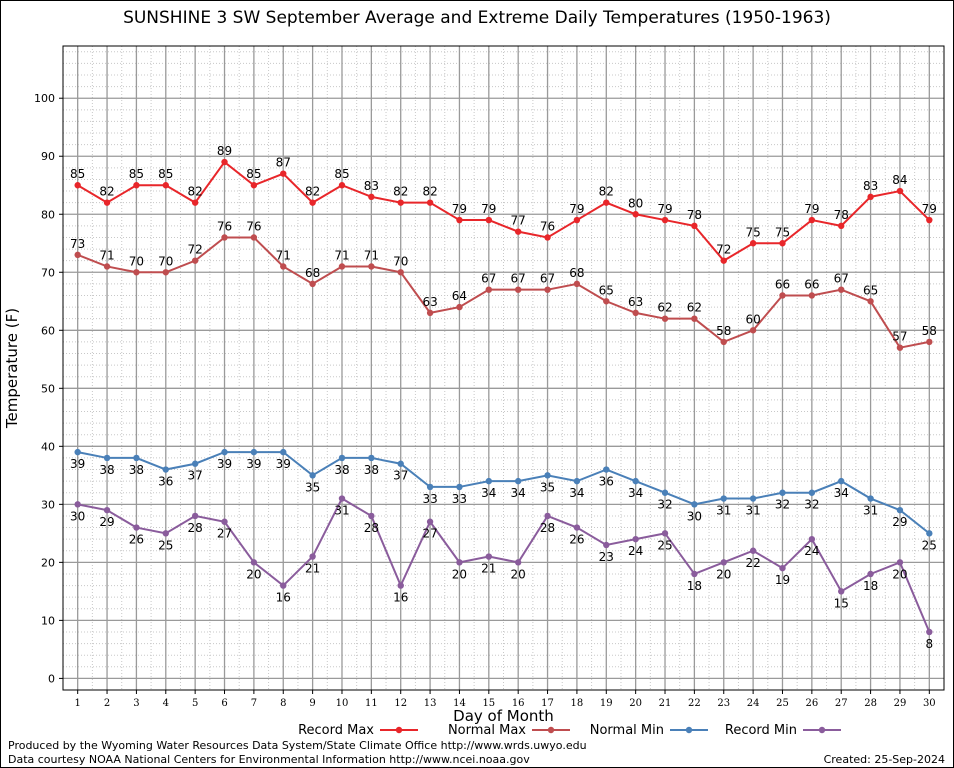 The height and width of the screenshot is (768, 954). I want to click on data-label-normal-min: 33, so click(429, 499).